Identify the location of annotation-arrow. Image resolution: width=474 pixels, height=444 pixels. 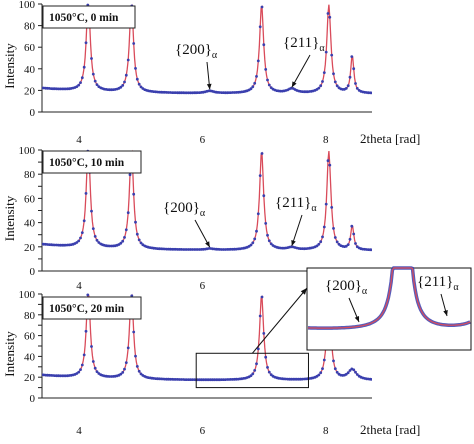
(301, 71).